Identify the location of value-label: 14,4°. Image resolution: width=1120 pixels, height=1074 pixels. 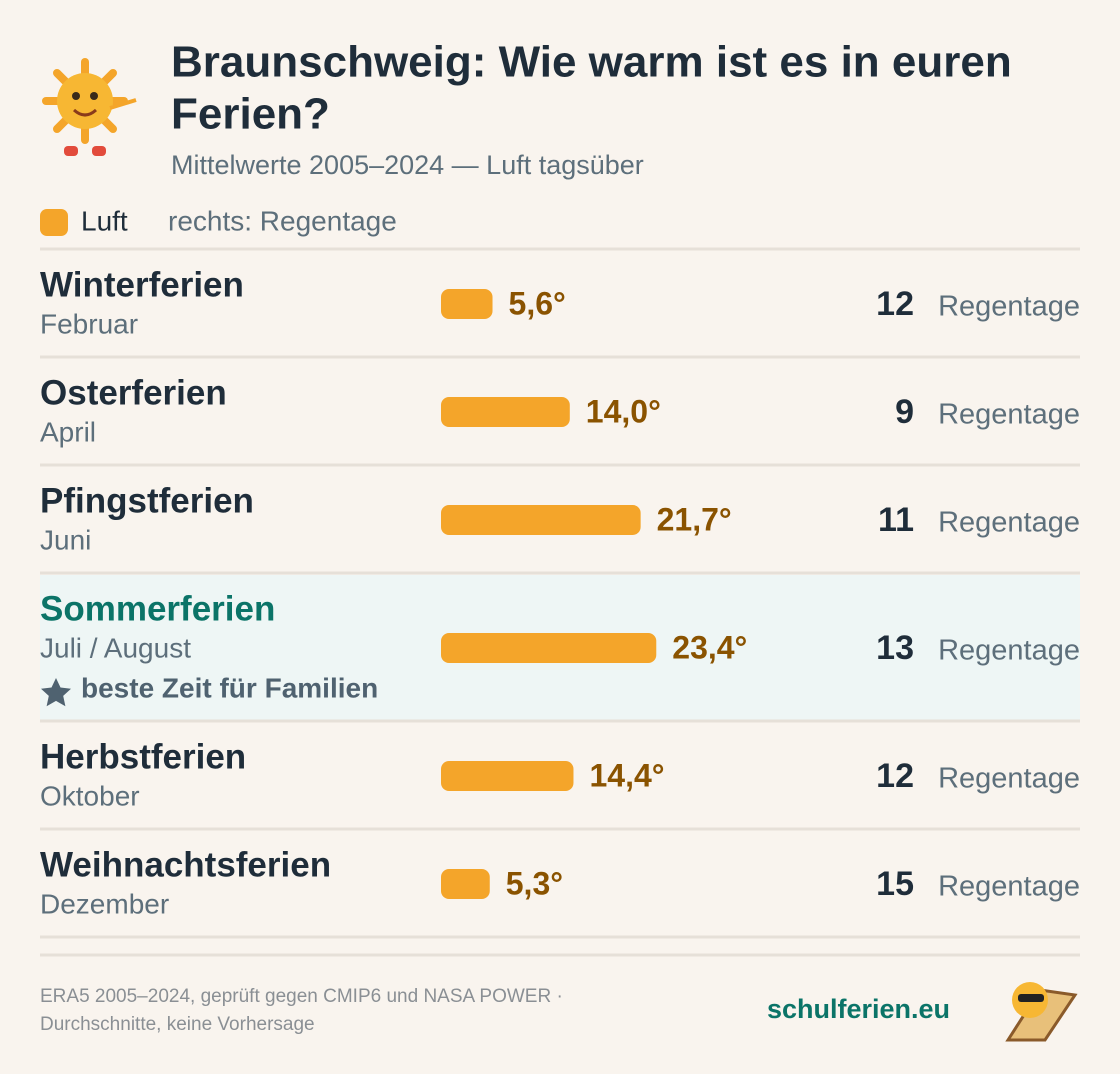
(626, 775).